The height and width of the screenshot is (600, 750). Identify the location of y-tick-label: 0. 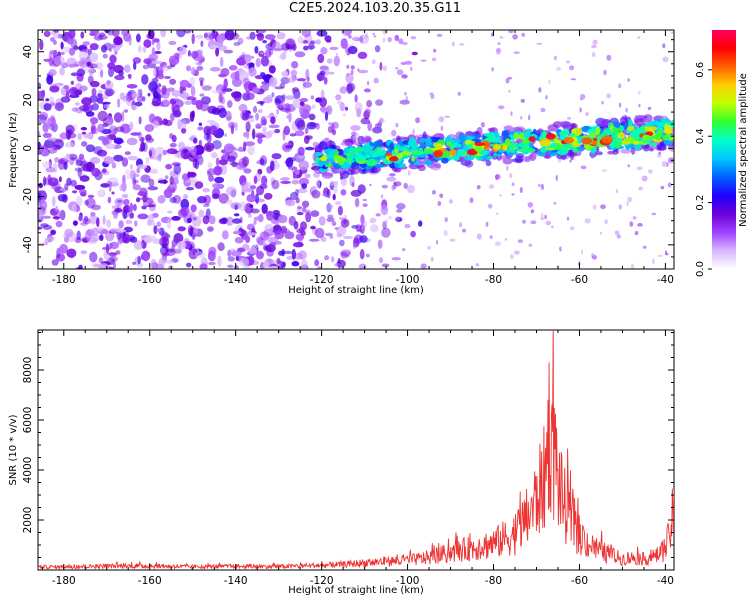
(28, 148).